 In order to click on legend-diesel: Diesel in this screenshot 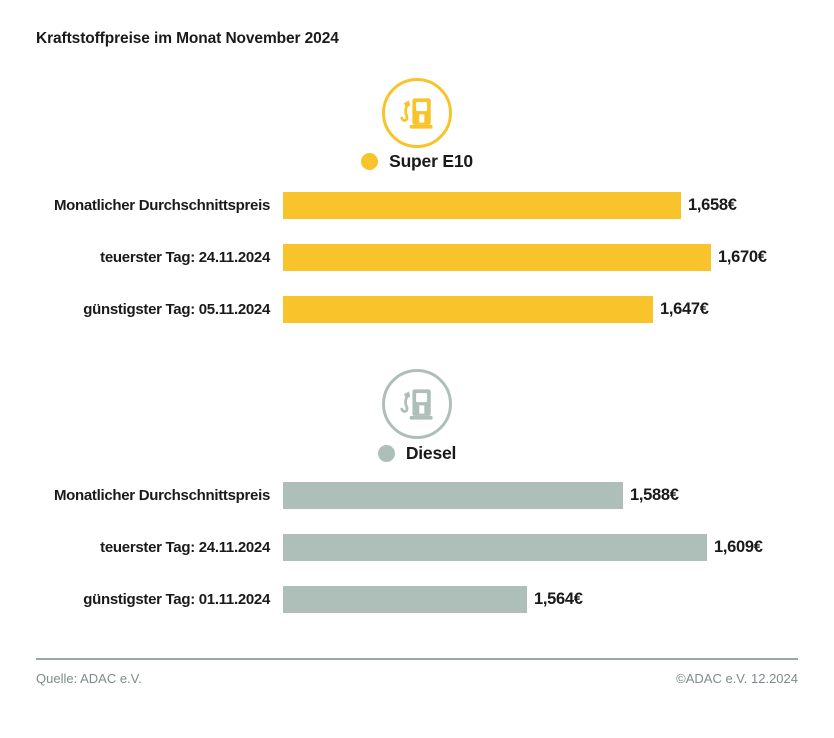, I will do `click(417, 453)`.